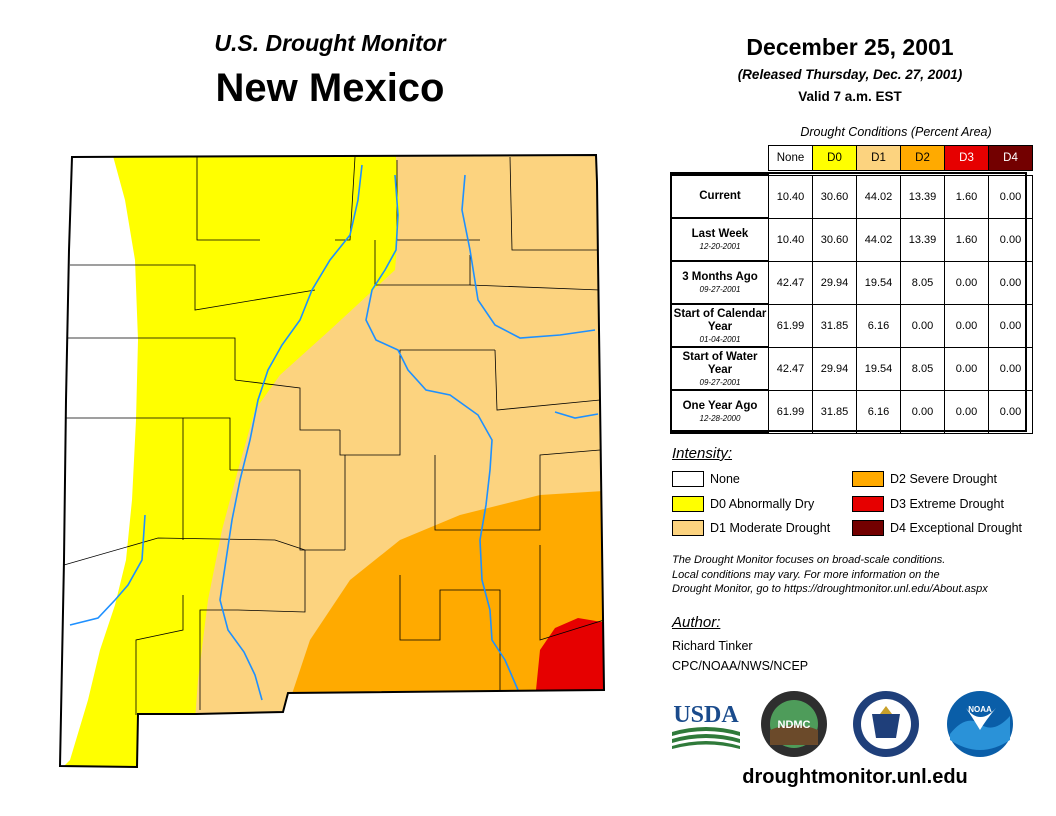 The width and height of the screenshot is (1056, 816). What do you see at coordinates (1010, 158) in the screenshot?
I see `col-header-d4: D4` at bounding box center [1010, 158].